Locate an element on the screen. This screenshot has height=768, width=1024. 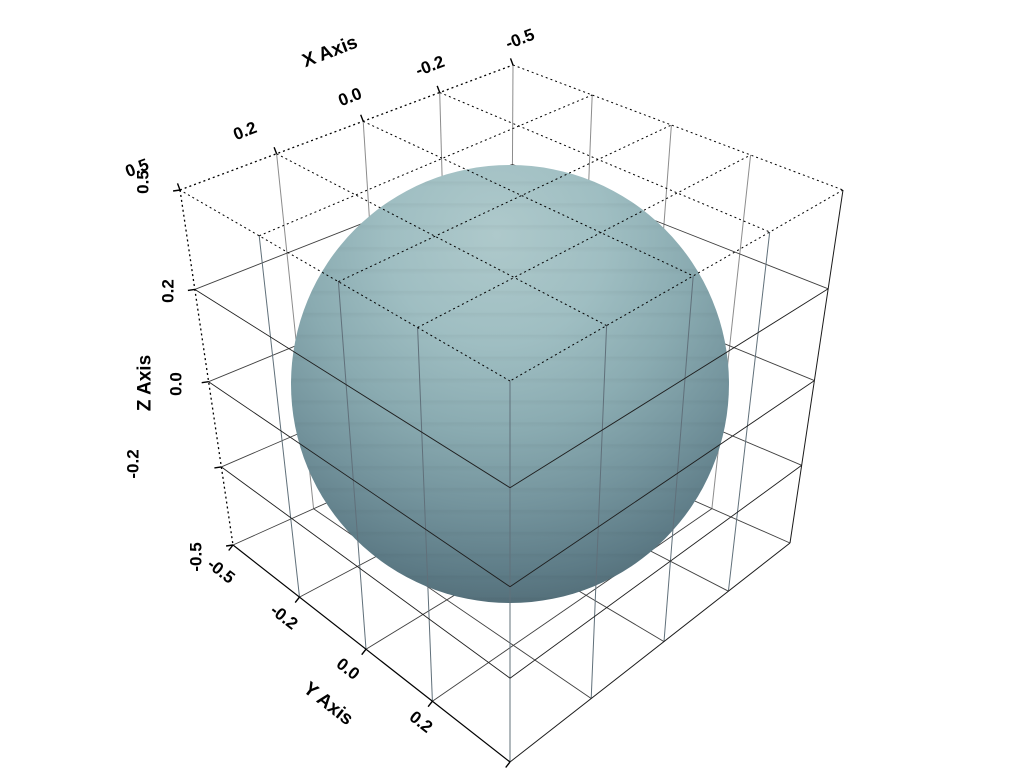
z-tick-label-0: 0.5 is located at coordinates (143, 182).